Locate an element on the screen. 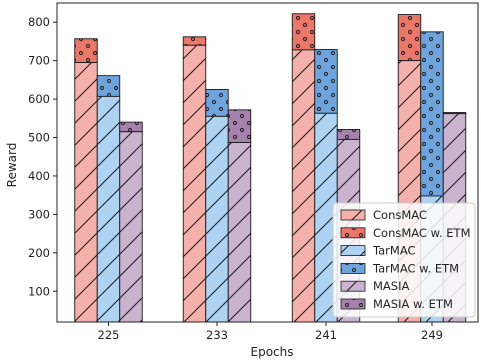  y-tick-label-200: 200 is located at coordinates (39, 253).